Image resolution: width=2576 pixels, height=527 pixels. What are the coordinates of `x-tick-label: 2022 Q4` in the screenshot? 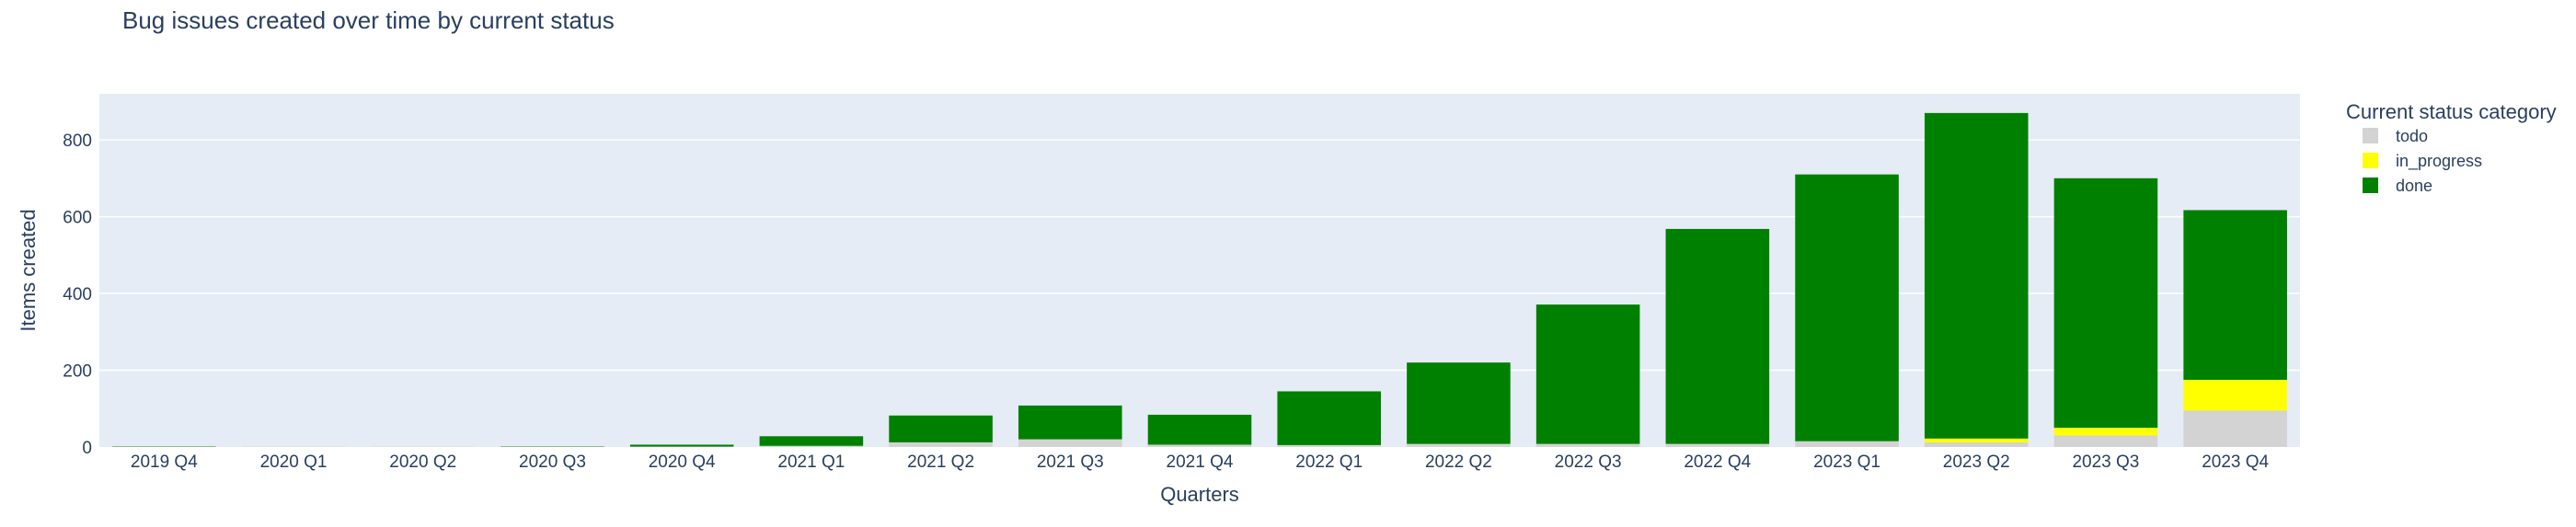 It's located at (1717, 463).